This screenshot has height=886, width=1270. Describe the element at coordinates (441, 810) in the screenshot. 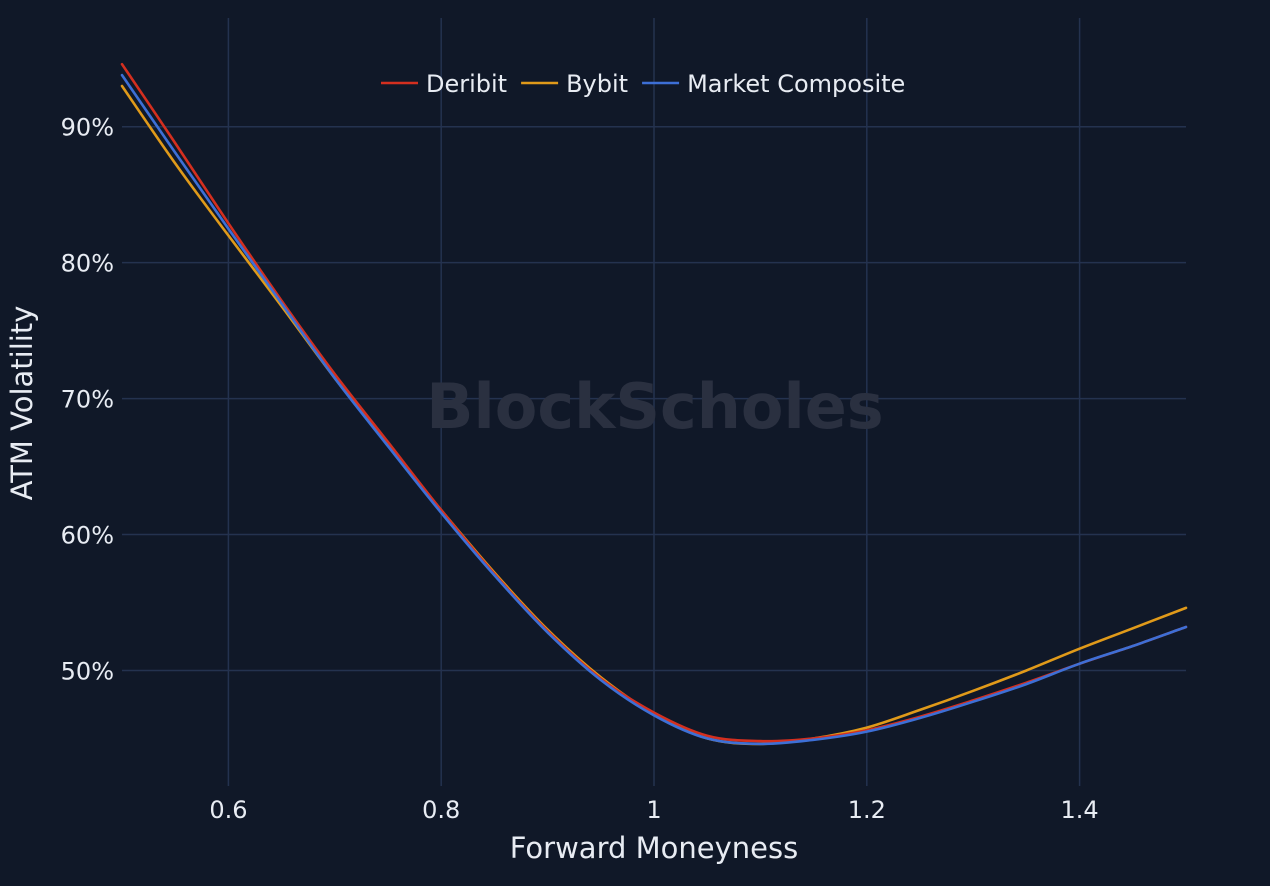

I see `x-tick-label: 0.8` at that location.